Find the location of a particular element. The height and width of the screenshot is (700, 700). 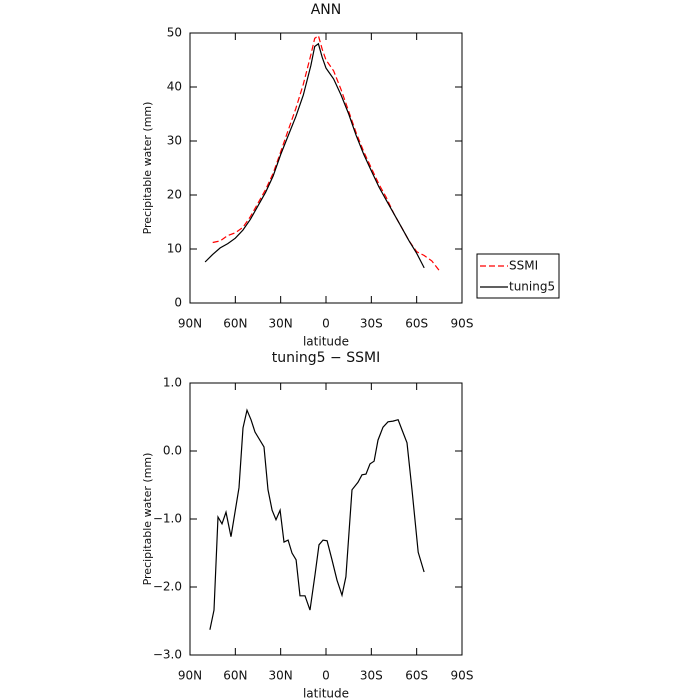

y-tick-label: −1.0 is located at coordinates (167, 519).